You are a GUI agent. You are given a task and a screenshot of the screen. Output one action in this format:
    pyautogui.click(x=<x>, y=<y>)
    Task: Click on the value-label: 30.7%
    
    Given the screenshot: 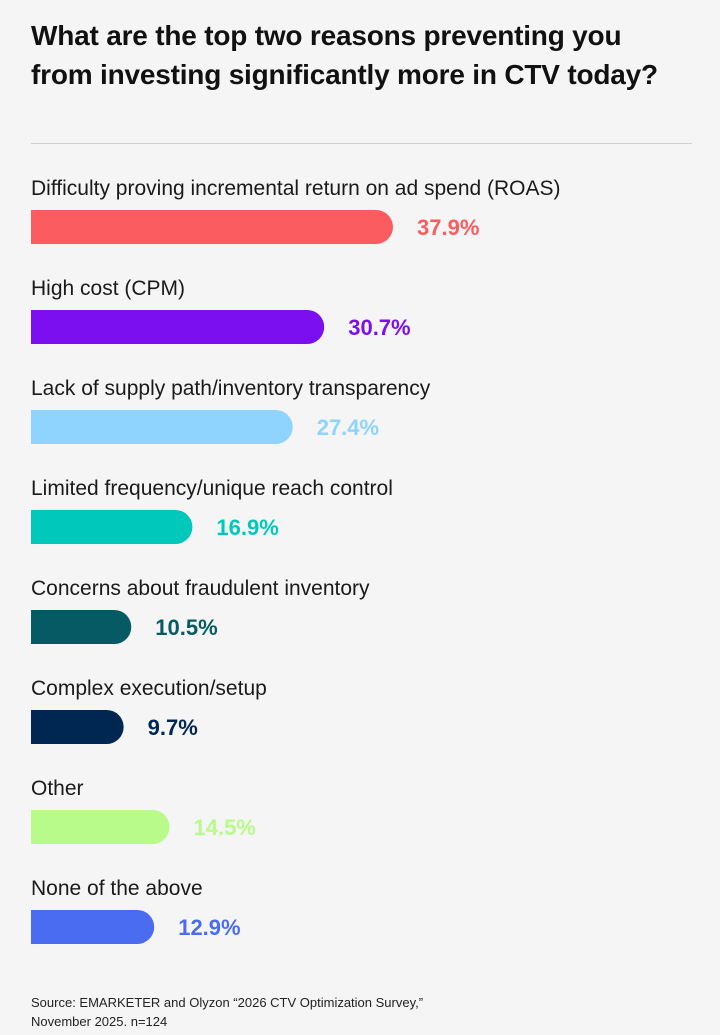 What is the action you would take?
    pyautogui.click(x=379, y=327)
    